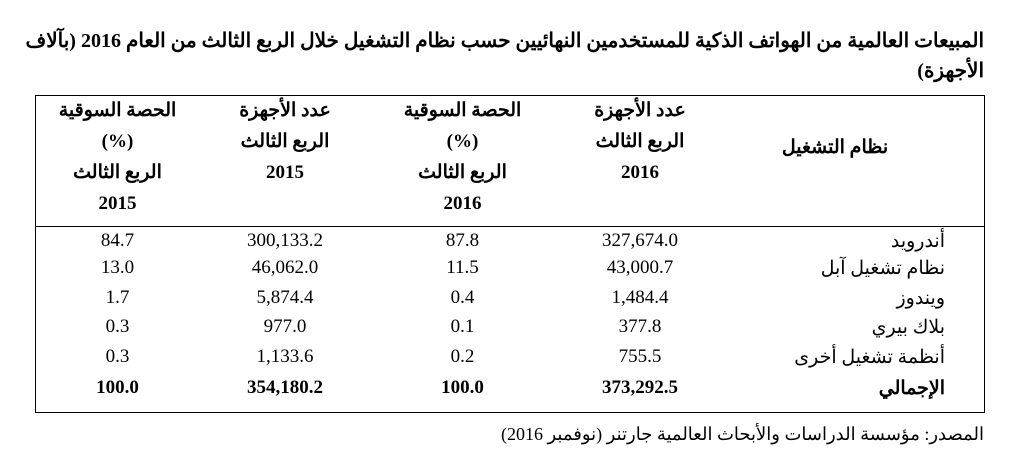 The height and width of the screenshot is (457, 1024). I want to click on header-line: نظام التشغيل, so click(835, 147).